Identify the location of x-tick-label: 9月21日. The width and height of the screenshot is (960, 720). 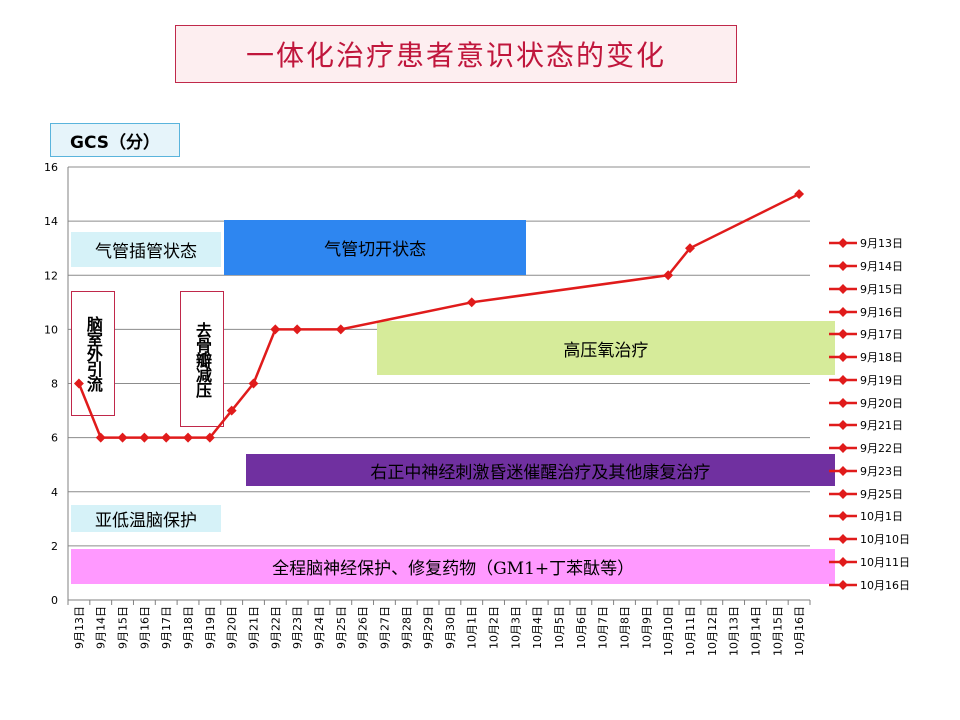
(254, 627).